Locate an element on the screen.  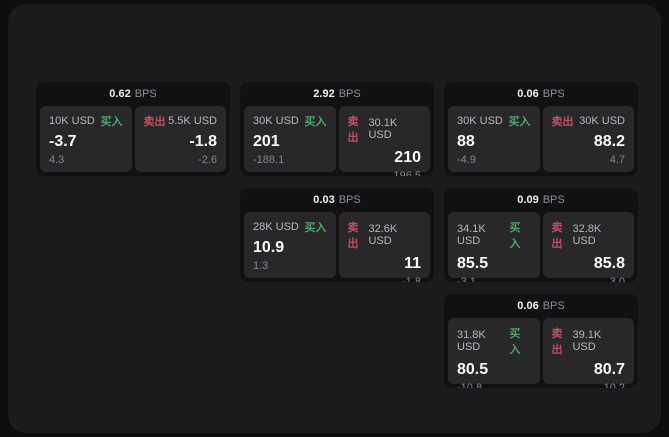
sell-price-value: 85.8 is located at coordinates (609, 263).